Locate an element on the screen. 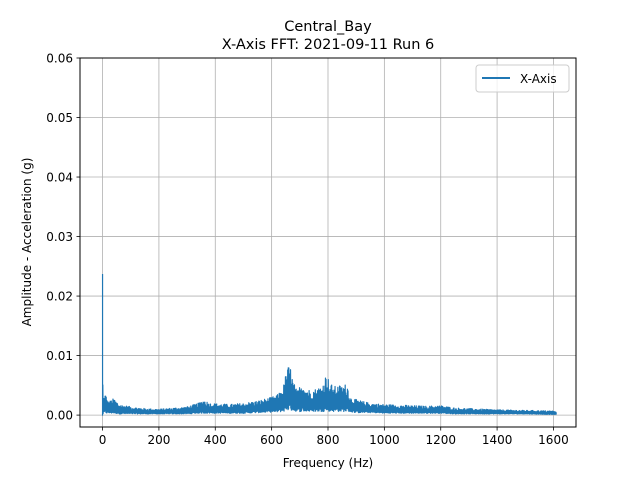  y-axis-ticks: 0.00 0.01 0.02 0.03 0.04 0.05 0.06 is located at coordinates (63, 237).